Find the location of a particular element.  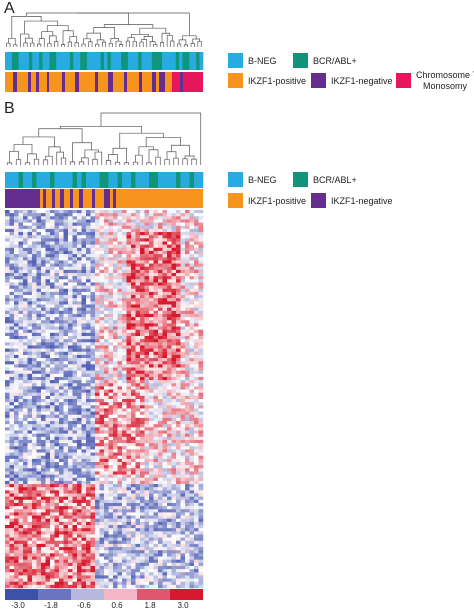

annotation-a-subtype-cell is located at coordinates (106, 61).